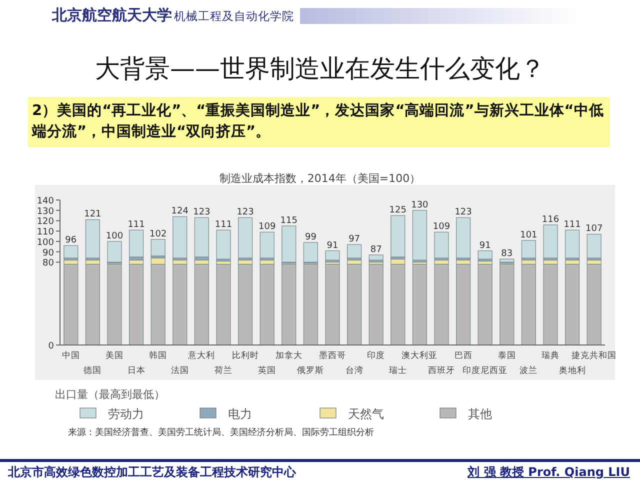  What do you see at coordinates (48, 253) in the screenshot?
I see `y-tick-label: 90` at bounding box center [48, 253].